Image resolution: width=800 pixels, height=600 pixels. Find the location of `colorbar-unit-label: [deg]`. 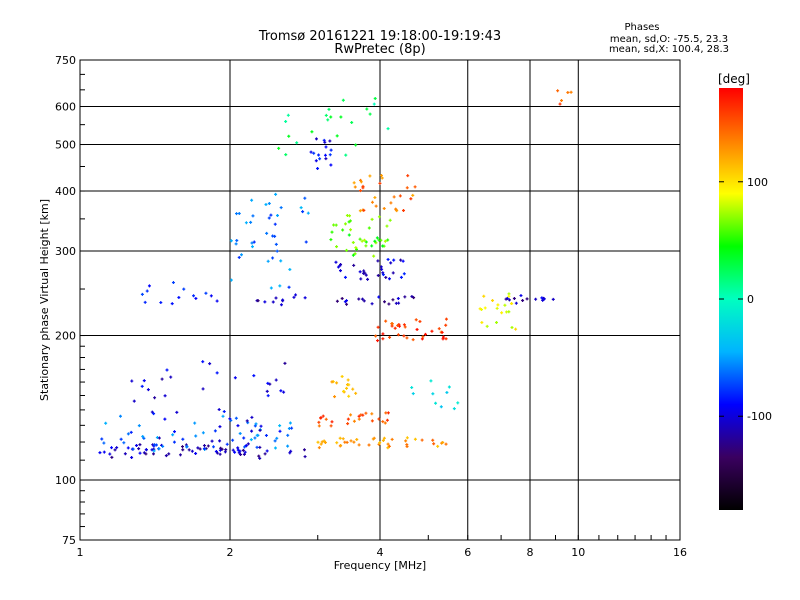

colorbar-unit-label: [deg] is located at coordinates (734, 79).